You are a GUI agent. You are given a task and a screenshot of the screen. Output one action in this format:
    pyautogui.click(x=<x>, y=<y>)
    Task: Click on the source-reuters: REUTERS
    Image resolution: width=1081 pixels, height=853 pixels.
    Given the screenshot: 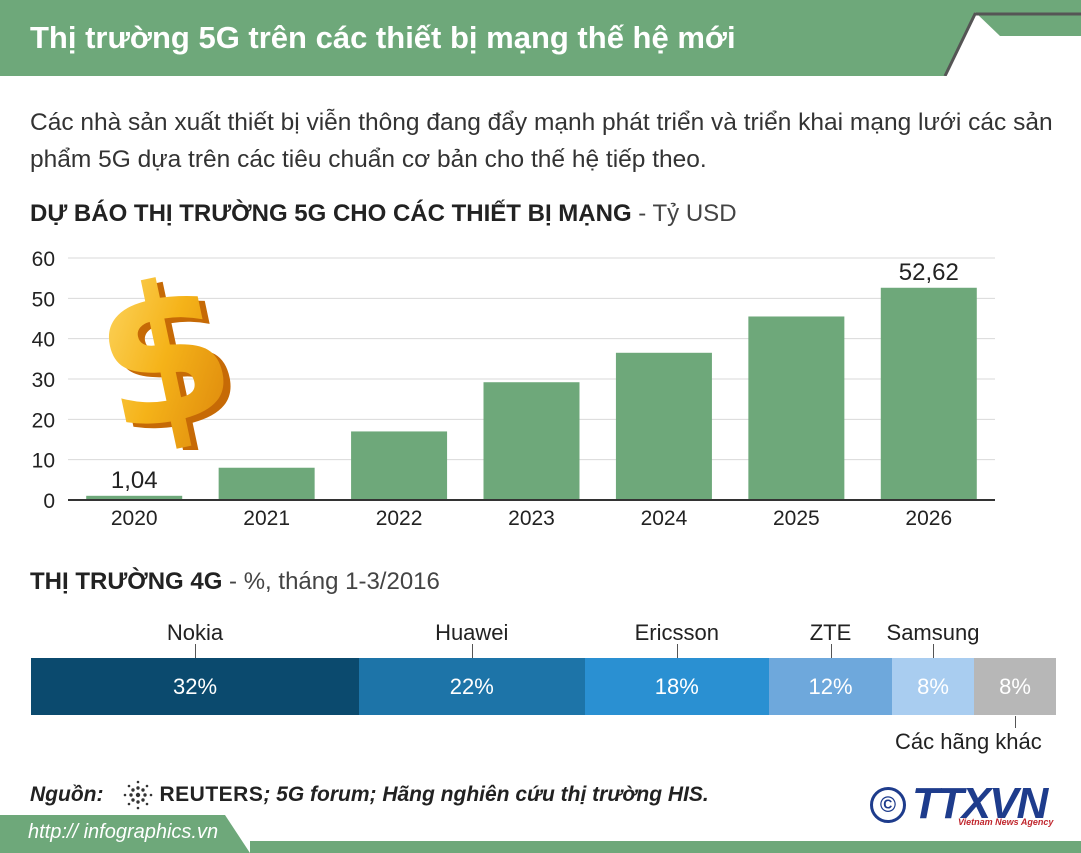 What is the action you would take?
    pyautogui.click(x=211, y=794)
    